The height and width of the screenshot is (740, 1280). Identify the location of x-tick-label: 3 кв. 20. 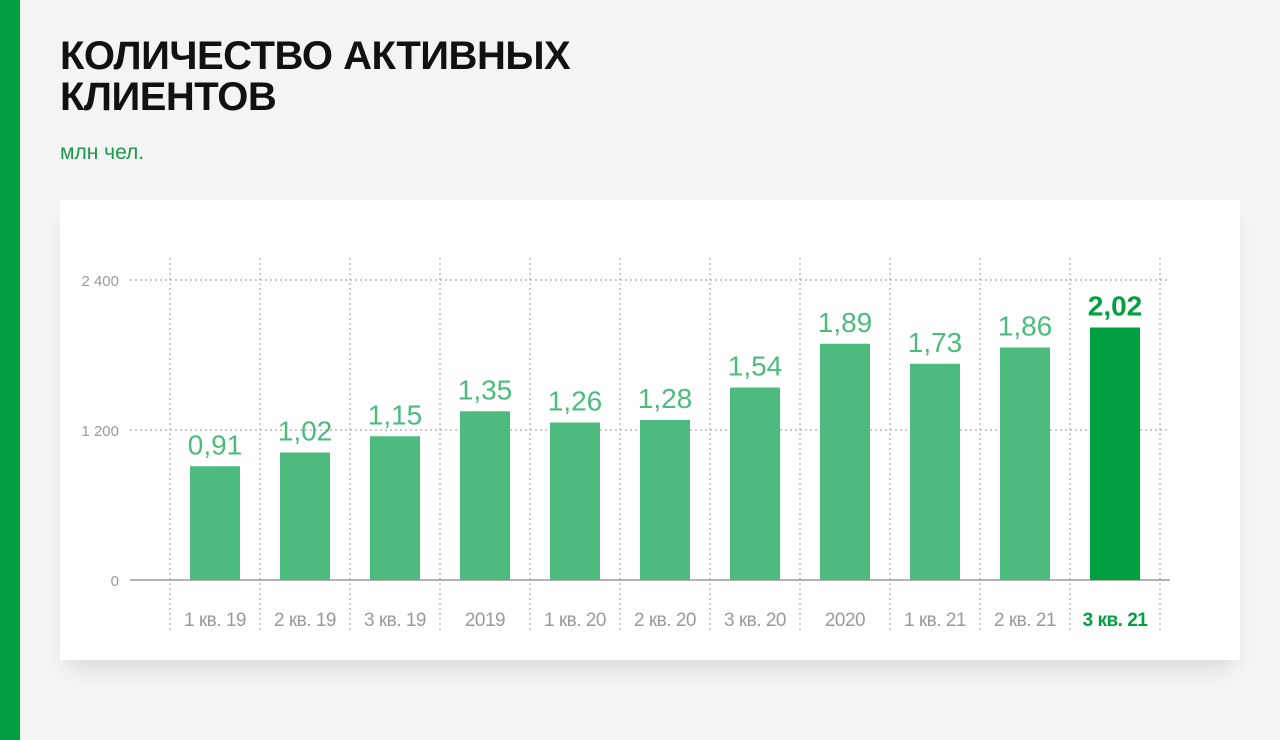
(755, 620).